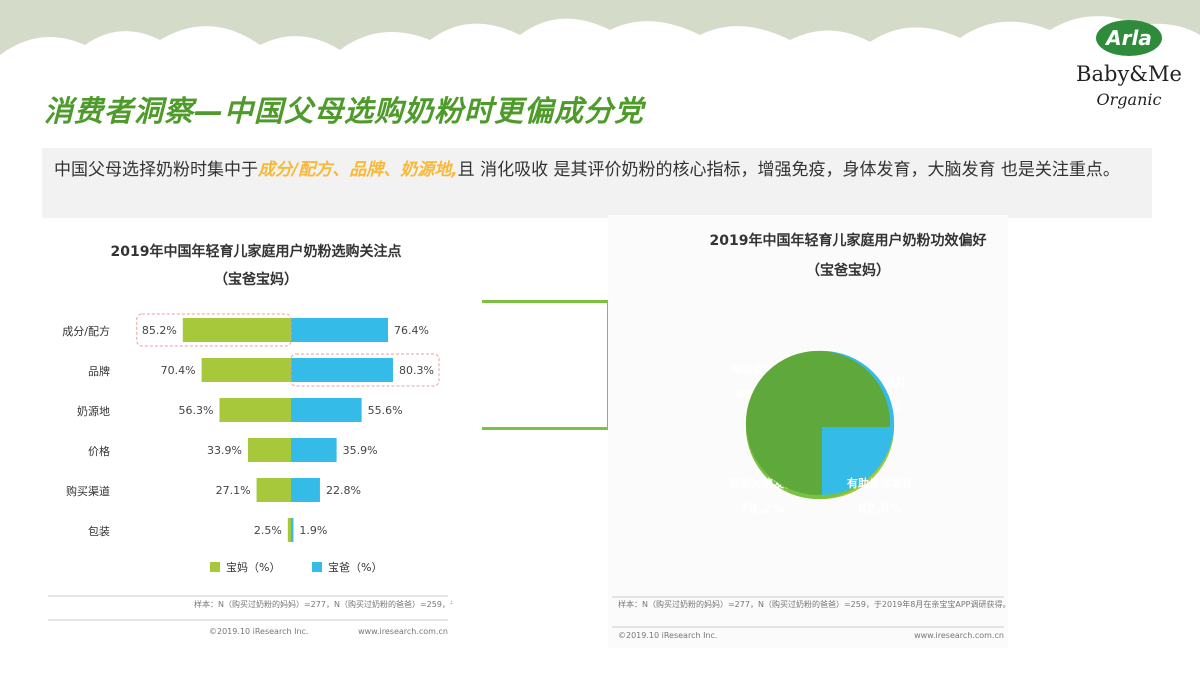  What do you see at coordinates (385, 410) in the screenshot?
I see `value-label-dad: 55.6%` at bounding box center [385, 410].